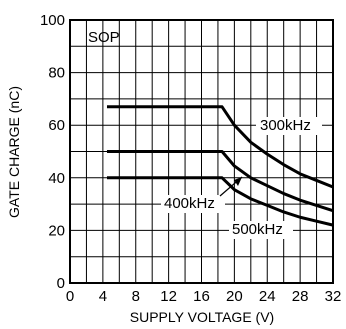 This screenshot has width=346, height=329. Describe the element at coordinates (14, 152) in the screenshot. I see `y-axis-title: GATE CHARGE (nC)` at that location.